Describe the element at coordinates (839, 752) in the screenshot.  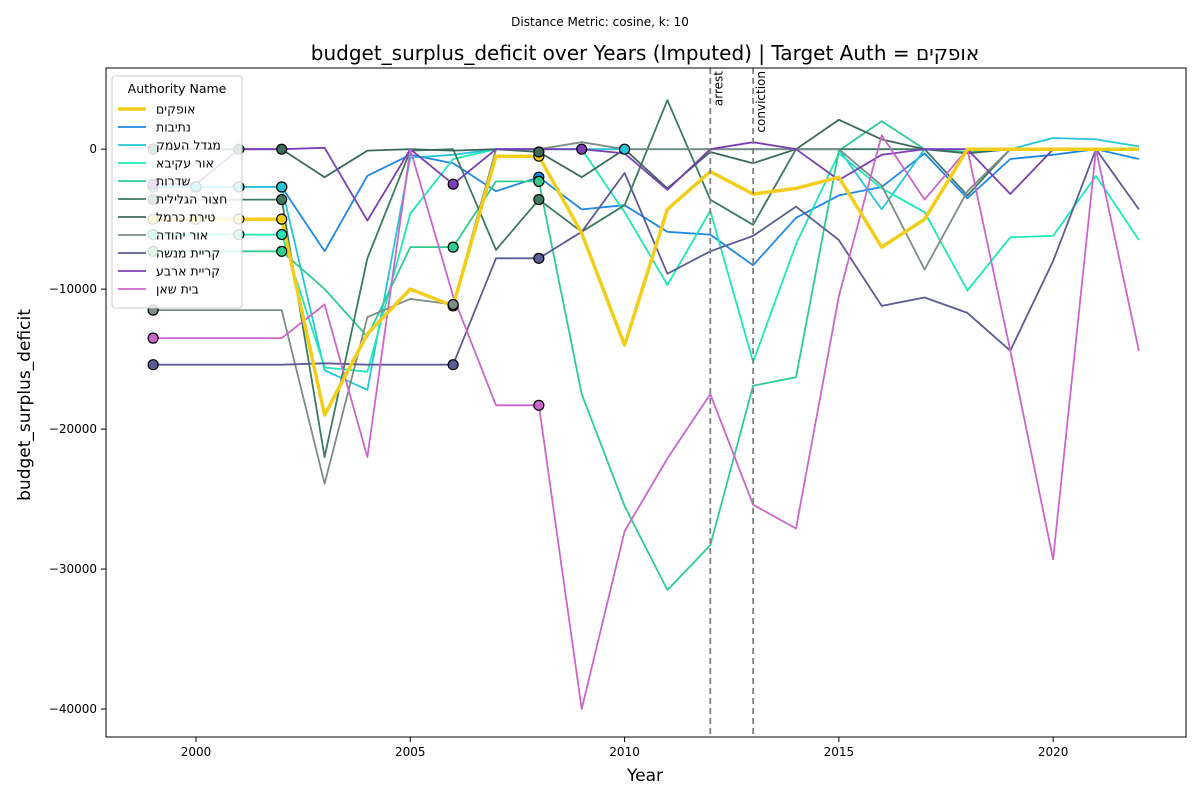
I see `x-tick-label: 2015` at that location.